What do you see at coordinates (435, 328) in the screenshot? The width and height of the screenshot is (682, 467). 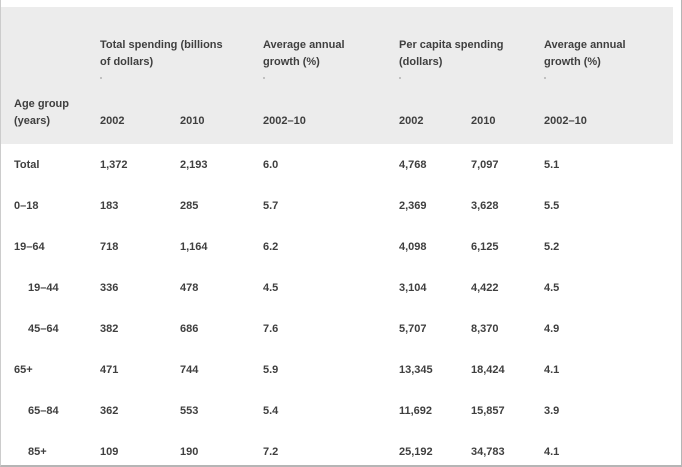 I see `value-cell: 5,707` at bounding box center [435, 328].